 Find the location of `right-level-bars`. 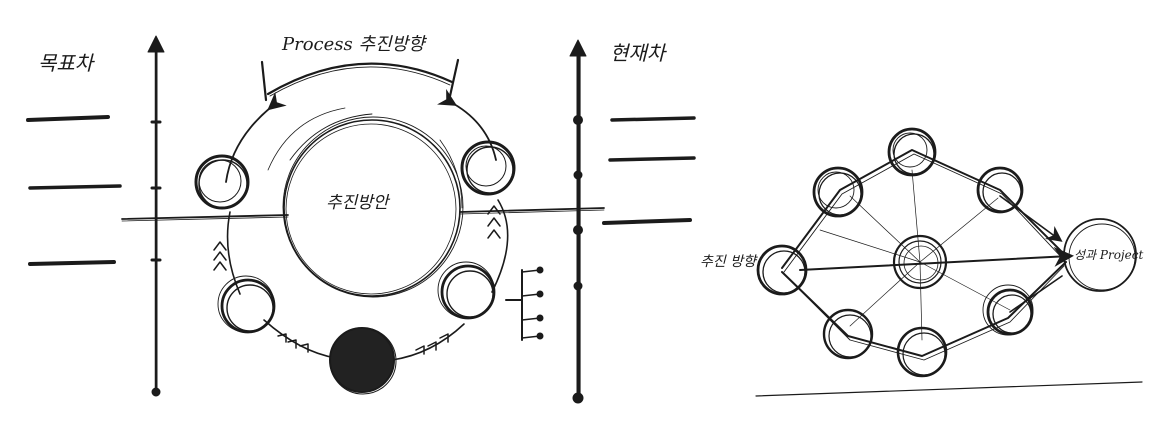

right-level-bars is located at coordinates (649, 170).